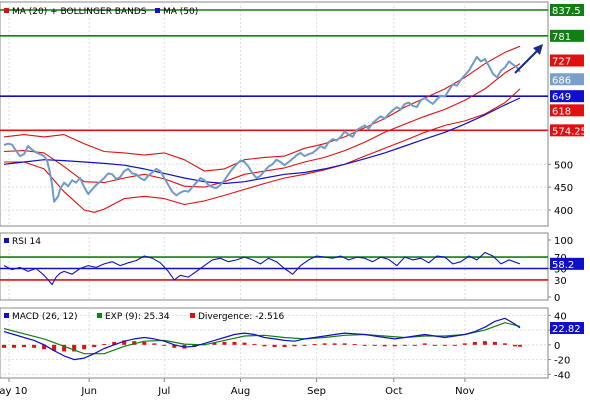  Describe the element at coordinates (561, 37) in the screenshot. I see `price-level-tag-1: 781` at that location.